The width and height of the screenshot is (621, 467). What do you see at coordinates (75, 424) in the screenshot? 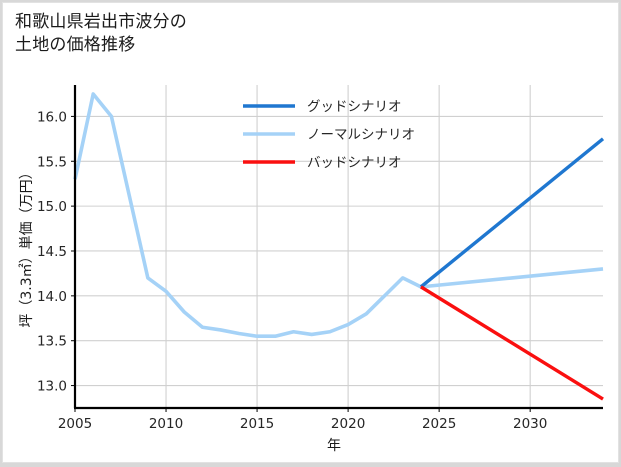
I see `x-tick-label: 2005` at bounding box center [75, 424].